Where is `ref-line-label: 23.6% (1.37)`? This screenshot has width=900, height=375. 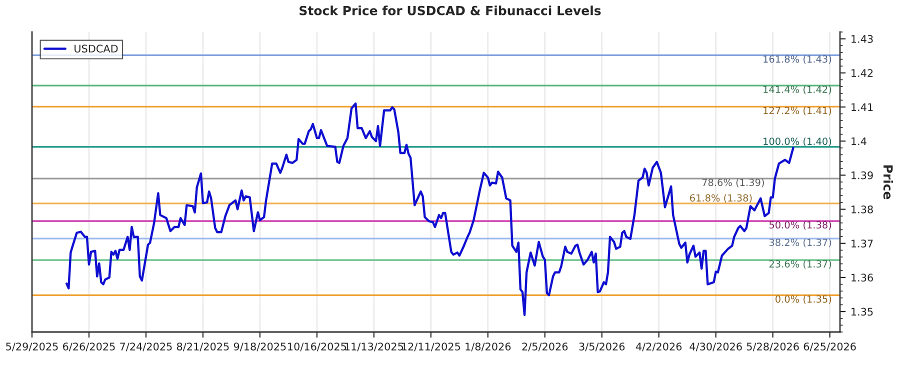
ref-line-label: 23.6% (1.37) is located at coordinates (800, 264).